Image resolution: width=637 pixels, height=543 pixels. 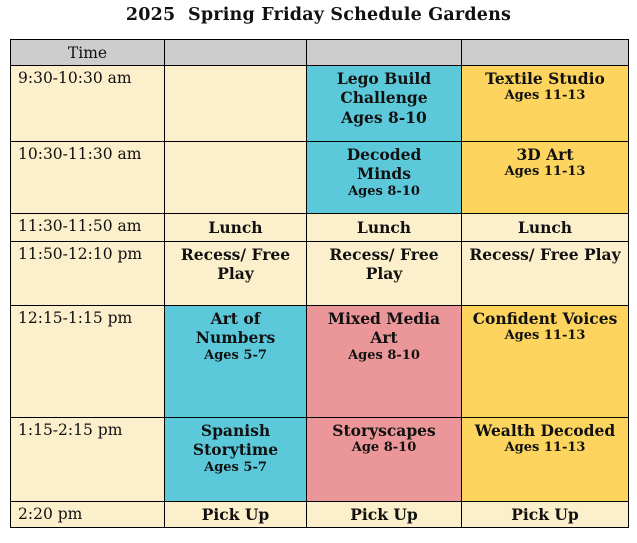 I want to click on activity-name: Textile Studio, so click(x=545, y=78).